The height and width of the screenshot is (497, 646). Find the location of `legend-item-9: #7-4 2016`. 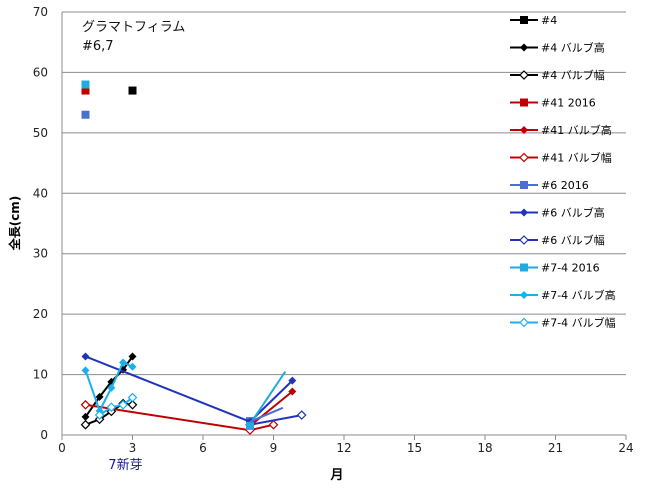

legend-item-9: #7-4 2016 is located at coordinates (555, 268).